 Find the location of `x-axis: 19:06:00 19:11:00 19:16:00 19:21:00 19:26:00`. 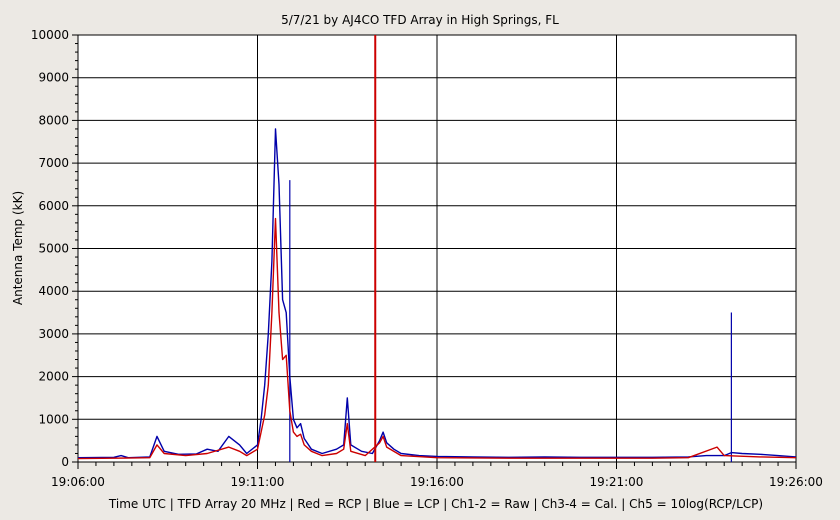

x-axis: 19:06:00 19:11:00 19:16:00 19:21:00 19:26:00 is located at coordinates (437, 475).